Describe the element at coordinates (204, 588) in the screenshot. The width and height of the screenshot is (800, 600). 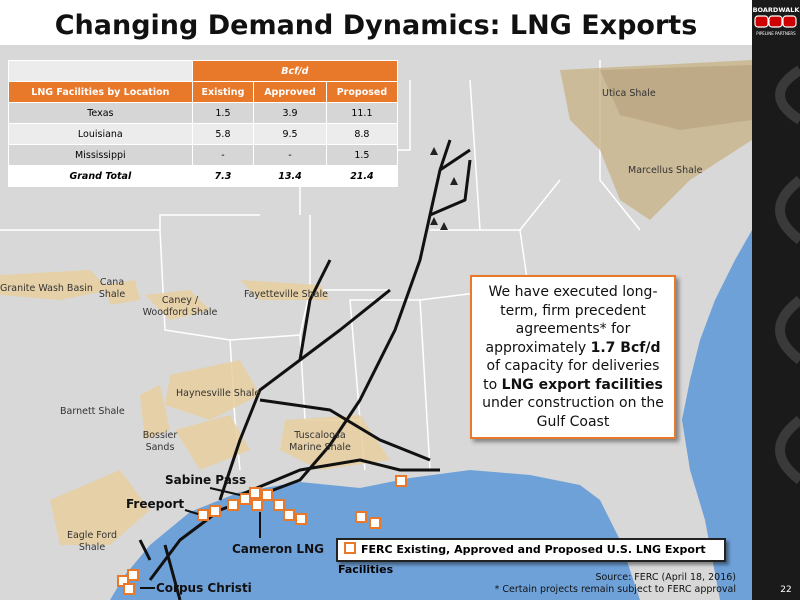
I see `facility-label: Corpus Christi` at that location.